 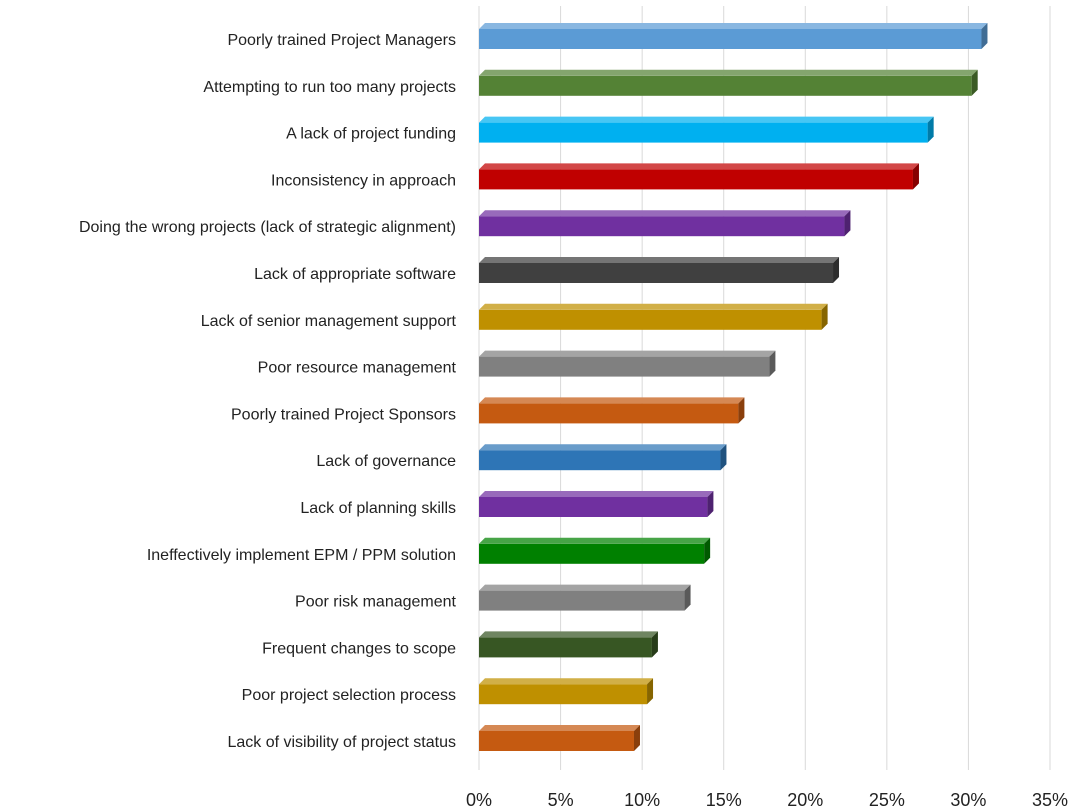 What do you see at coordinates (887, 800) in the screenshot?
I see `x-tick-label: 25%` at bounding box center [887, 800].